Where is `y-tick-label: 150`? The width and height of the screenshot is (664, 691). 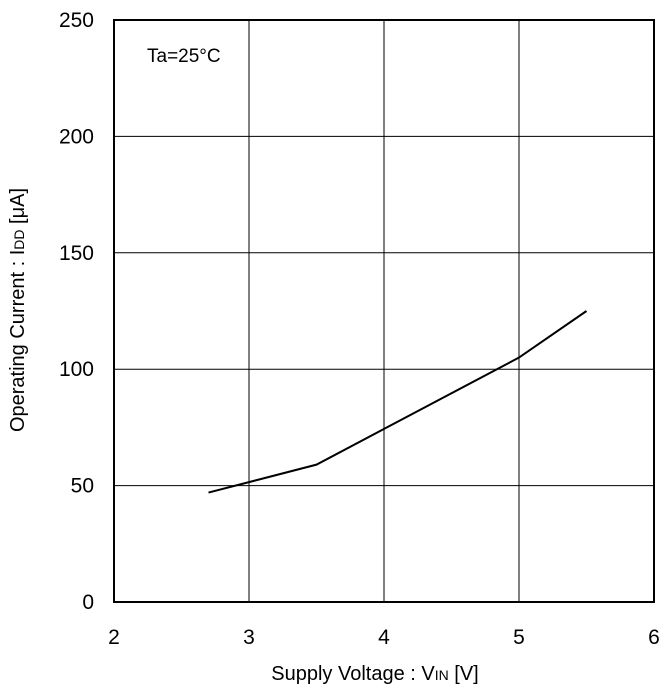
y-tick-label: 150 is located at coordinates (76, 253).